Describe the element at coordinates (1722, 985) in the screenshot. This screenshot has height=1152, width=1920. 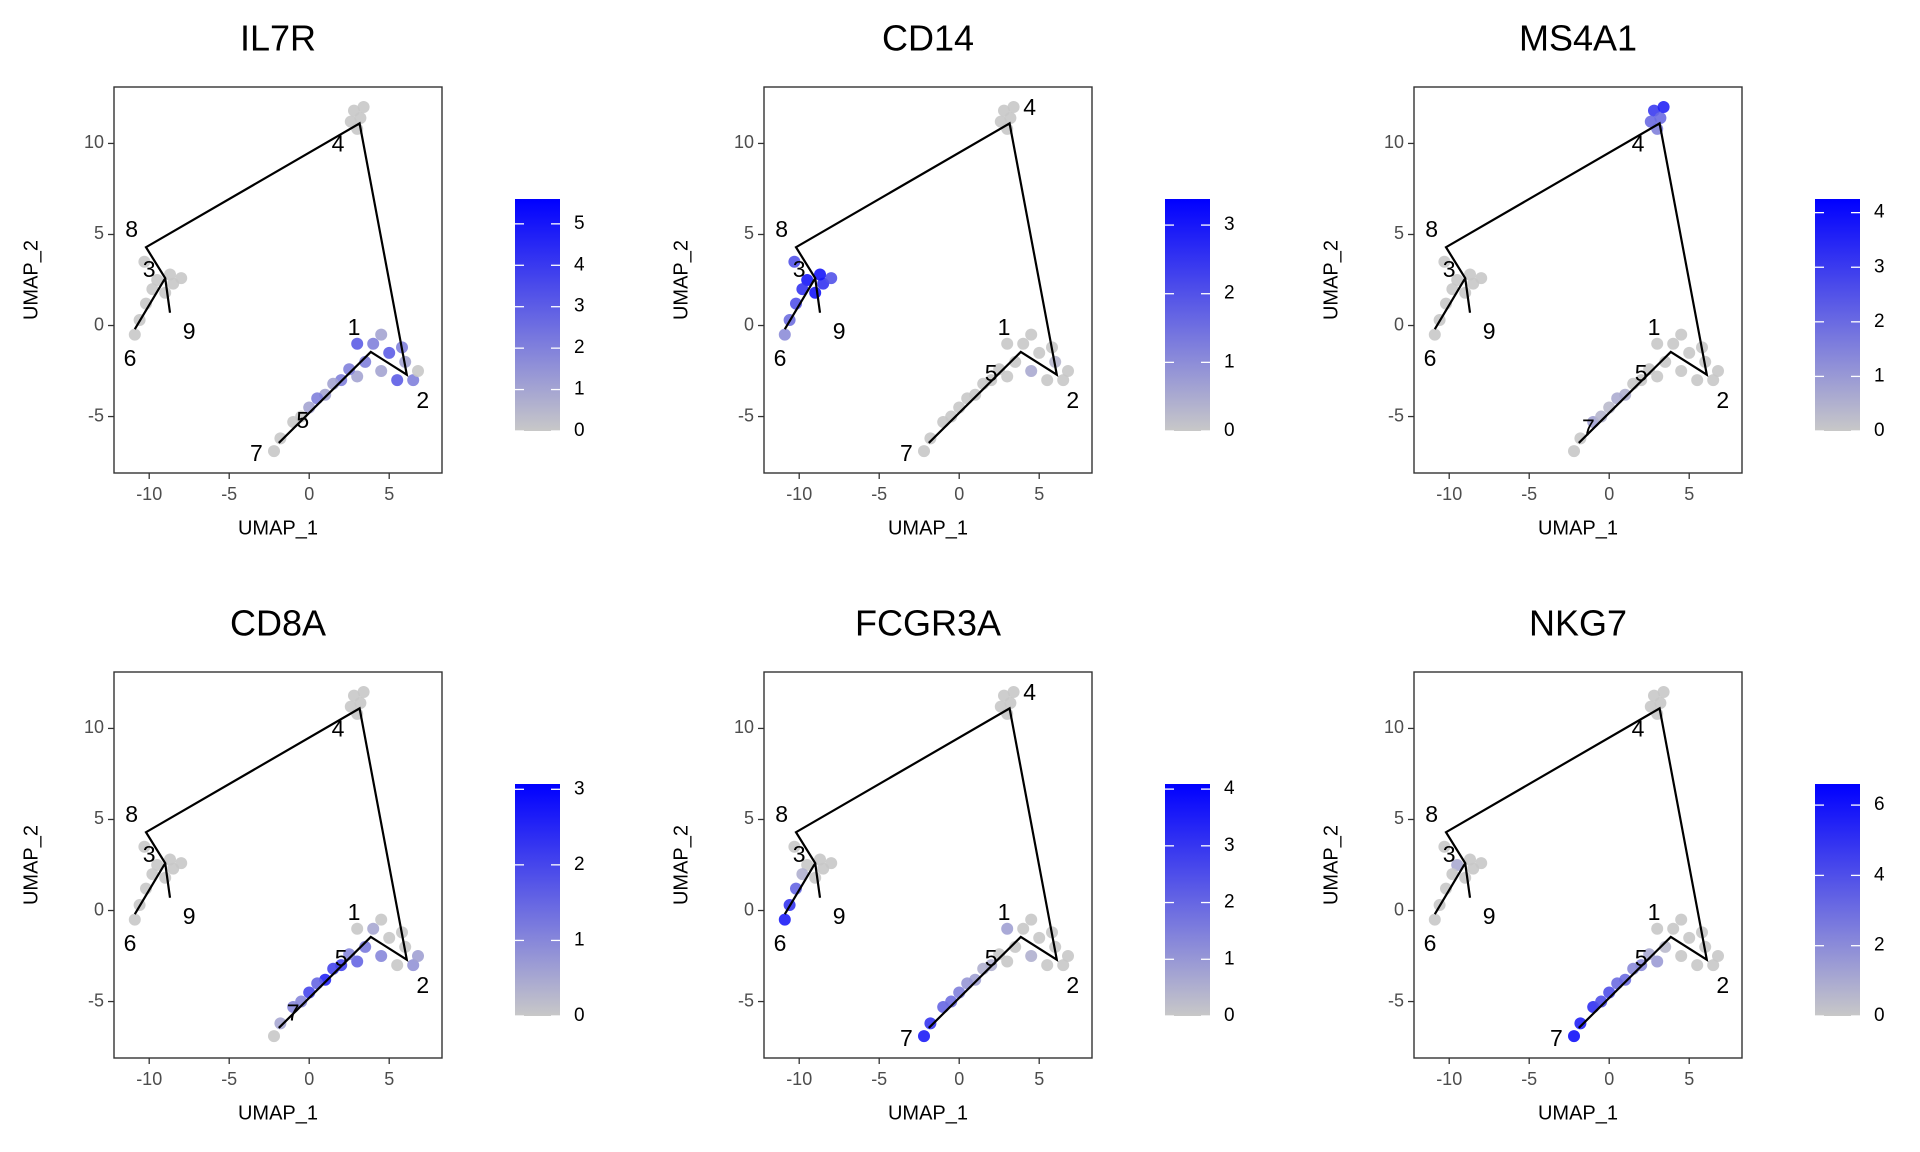
I see `node-label: 2` at that location.